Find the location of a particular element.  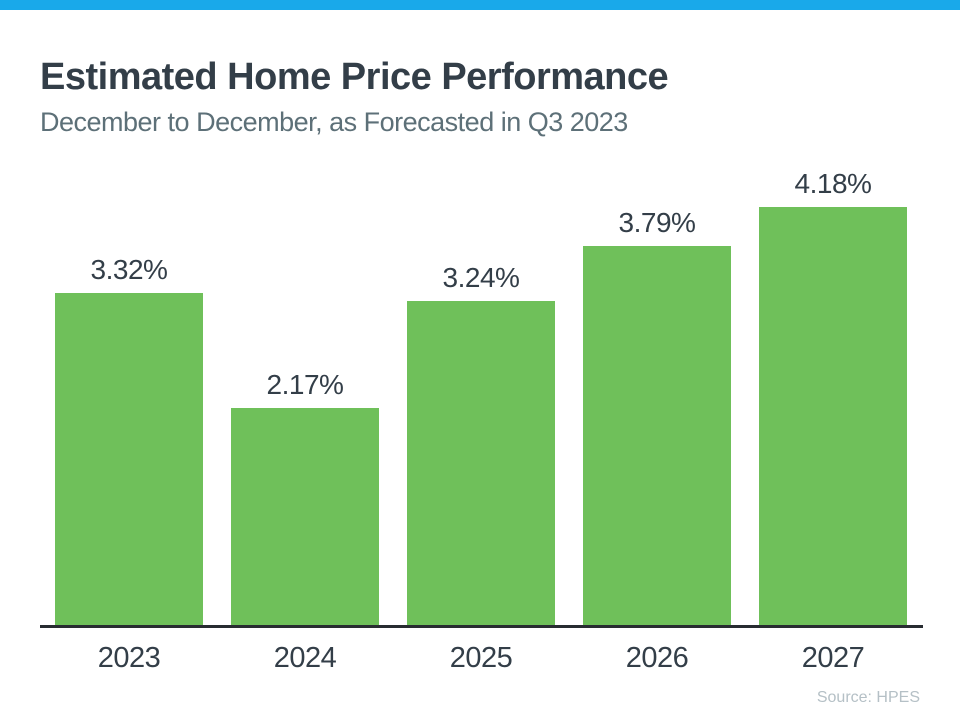

bar-group-2026: 3.79% is located at coordinates (657, 416).